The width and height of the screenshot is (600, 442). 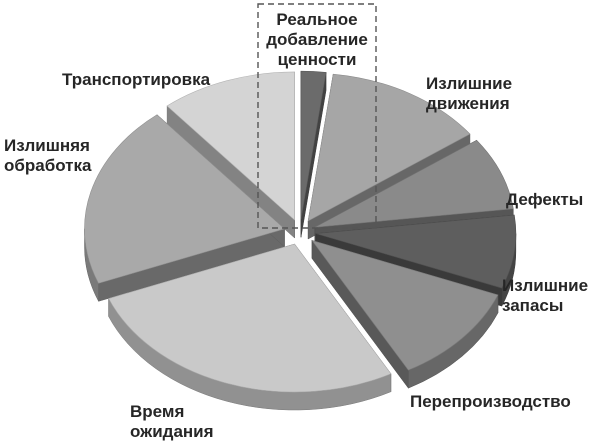 I want to click on slice-label-excess-motion: Излишние движения, so click(x=469, y=93).